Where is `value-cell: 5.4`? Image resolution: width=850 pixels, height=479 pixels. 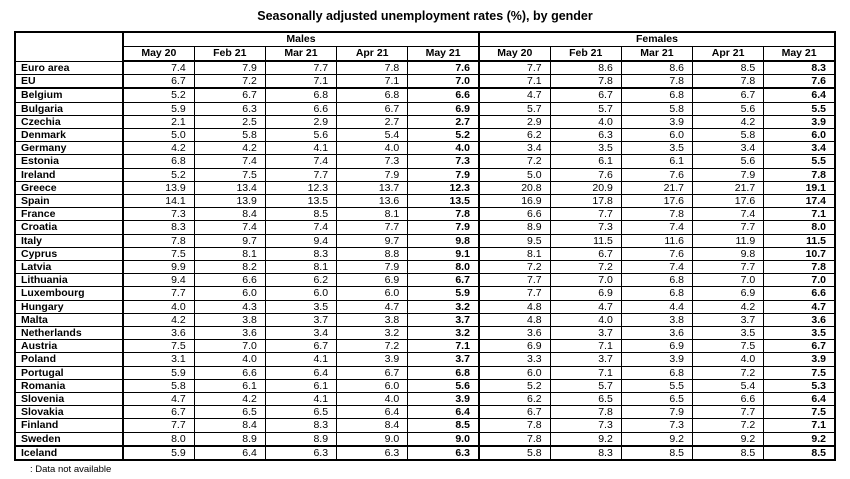 value-cell: 5.4 is located at coordinates (728, 386).